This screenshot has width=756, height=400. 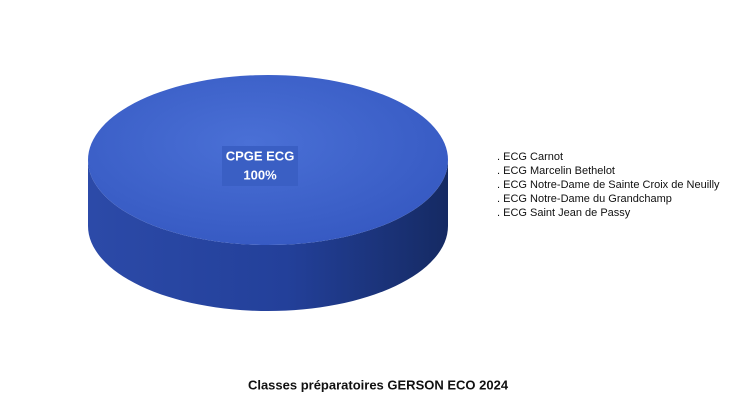 I want to click on legend-item: . ECG Carnot, so click(x=530, y=157).